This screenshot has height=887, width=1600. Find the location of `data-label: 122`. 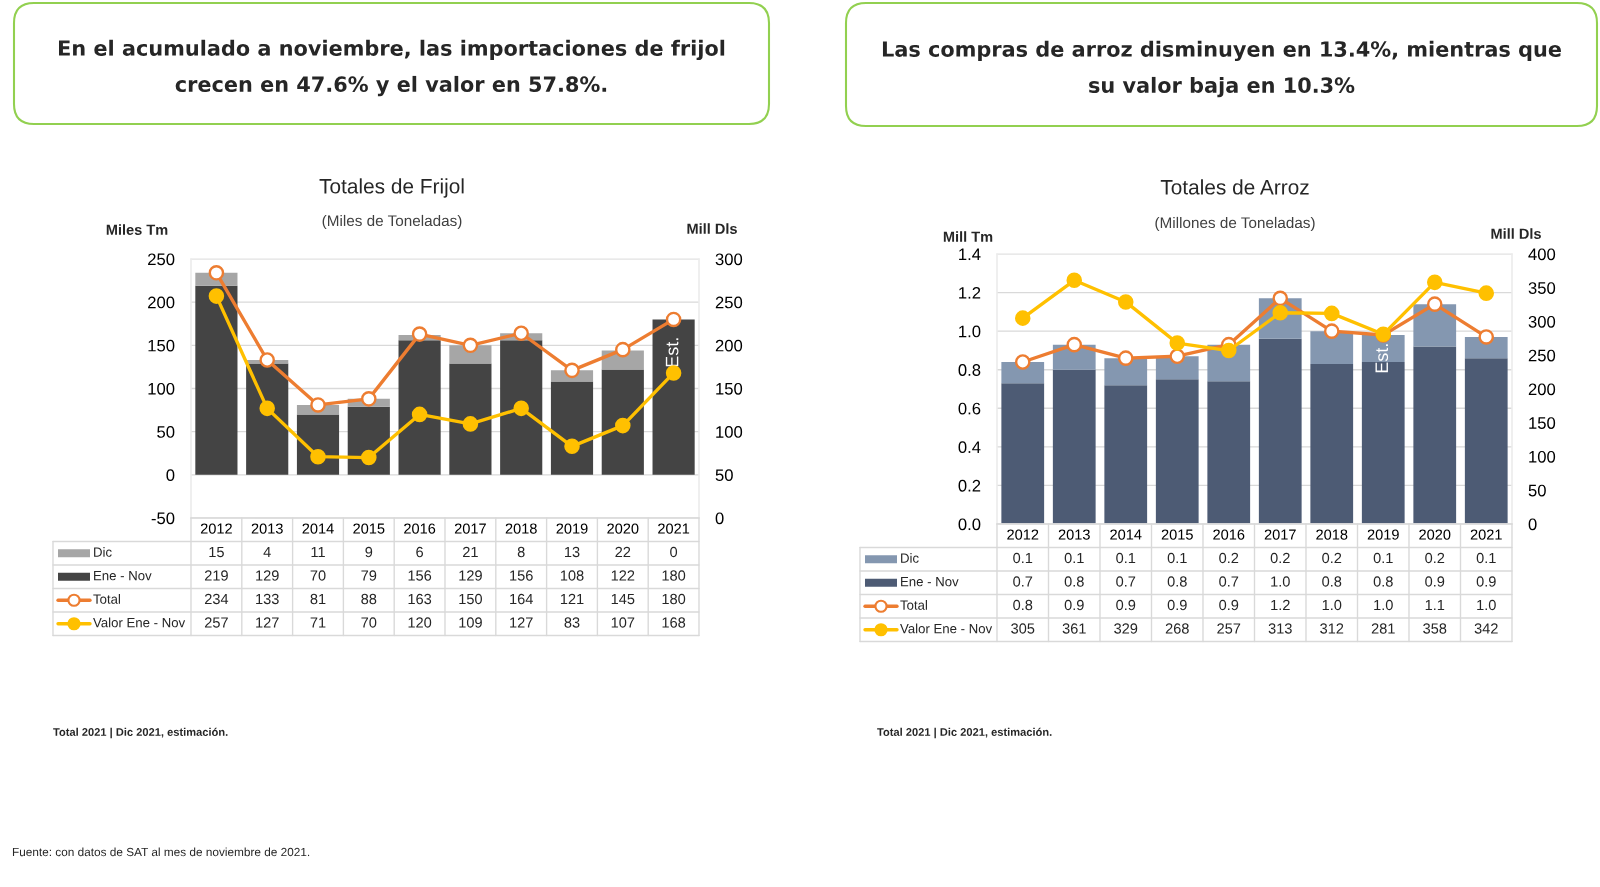

data-label: 122 is located at coordinates (623, 575).